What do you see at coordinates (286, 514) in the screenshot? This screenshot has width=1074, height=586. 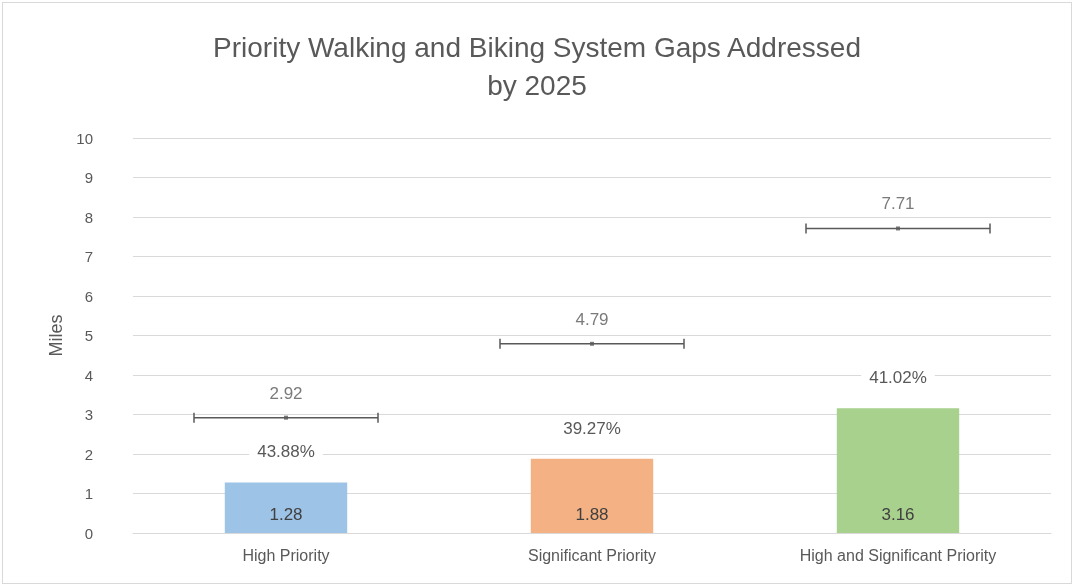 I see `data-label: 1.28` at bounding box center [286, 514].